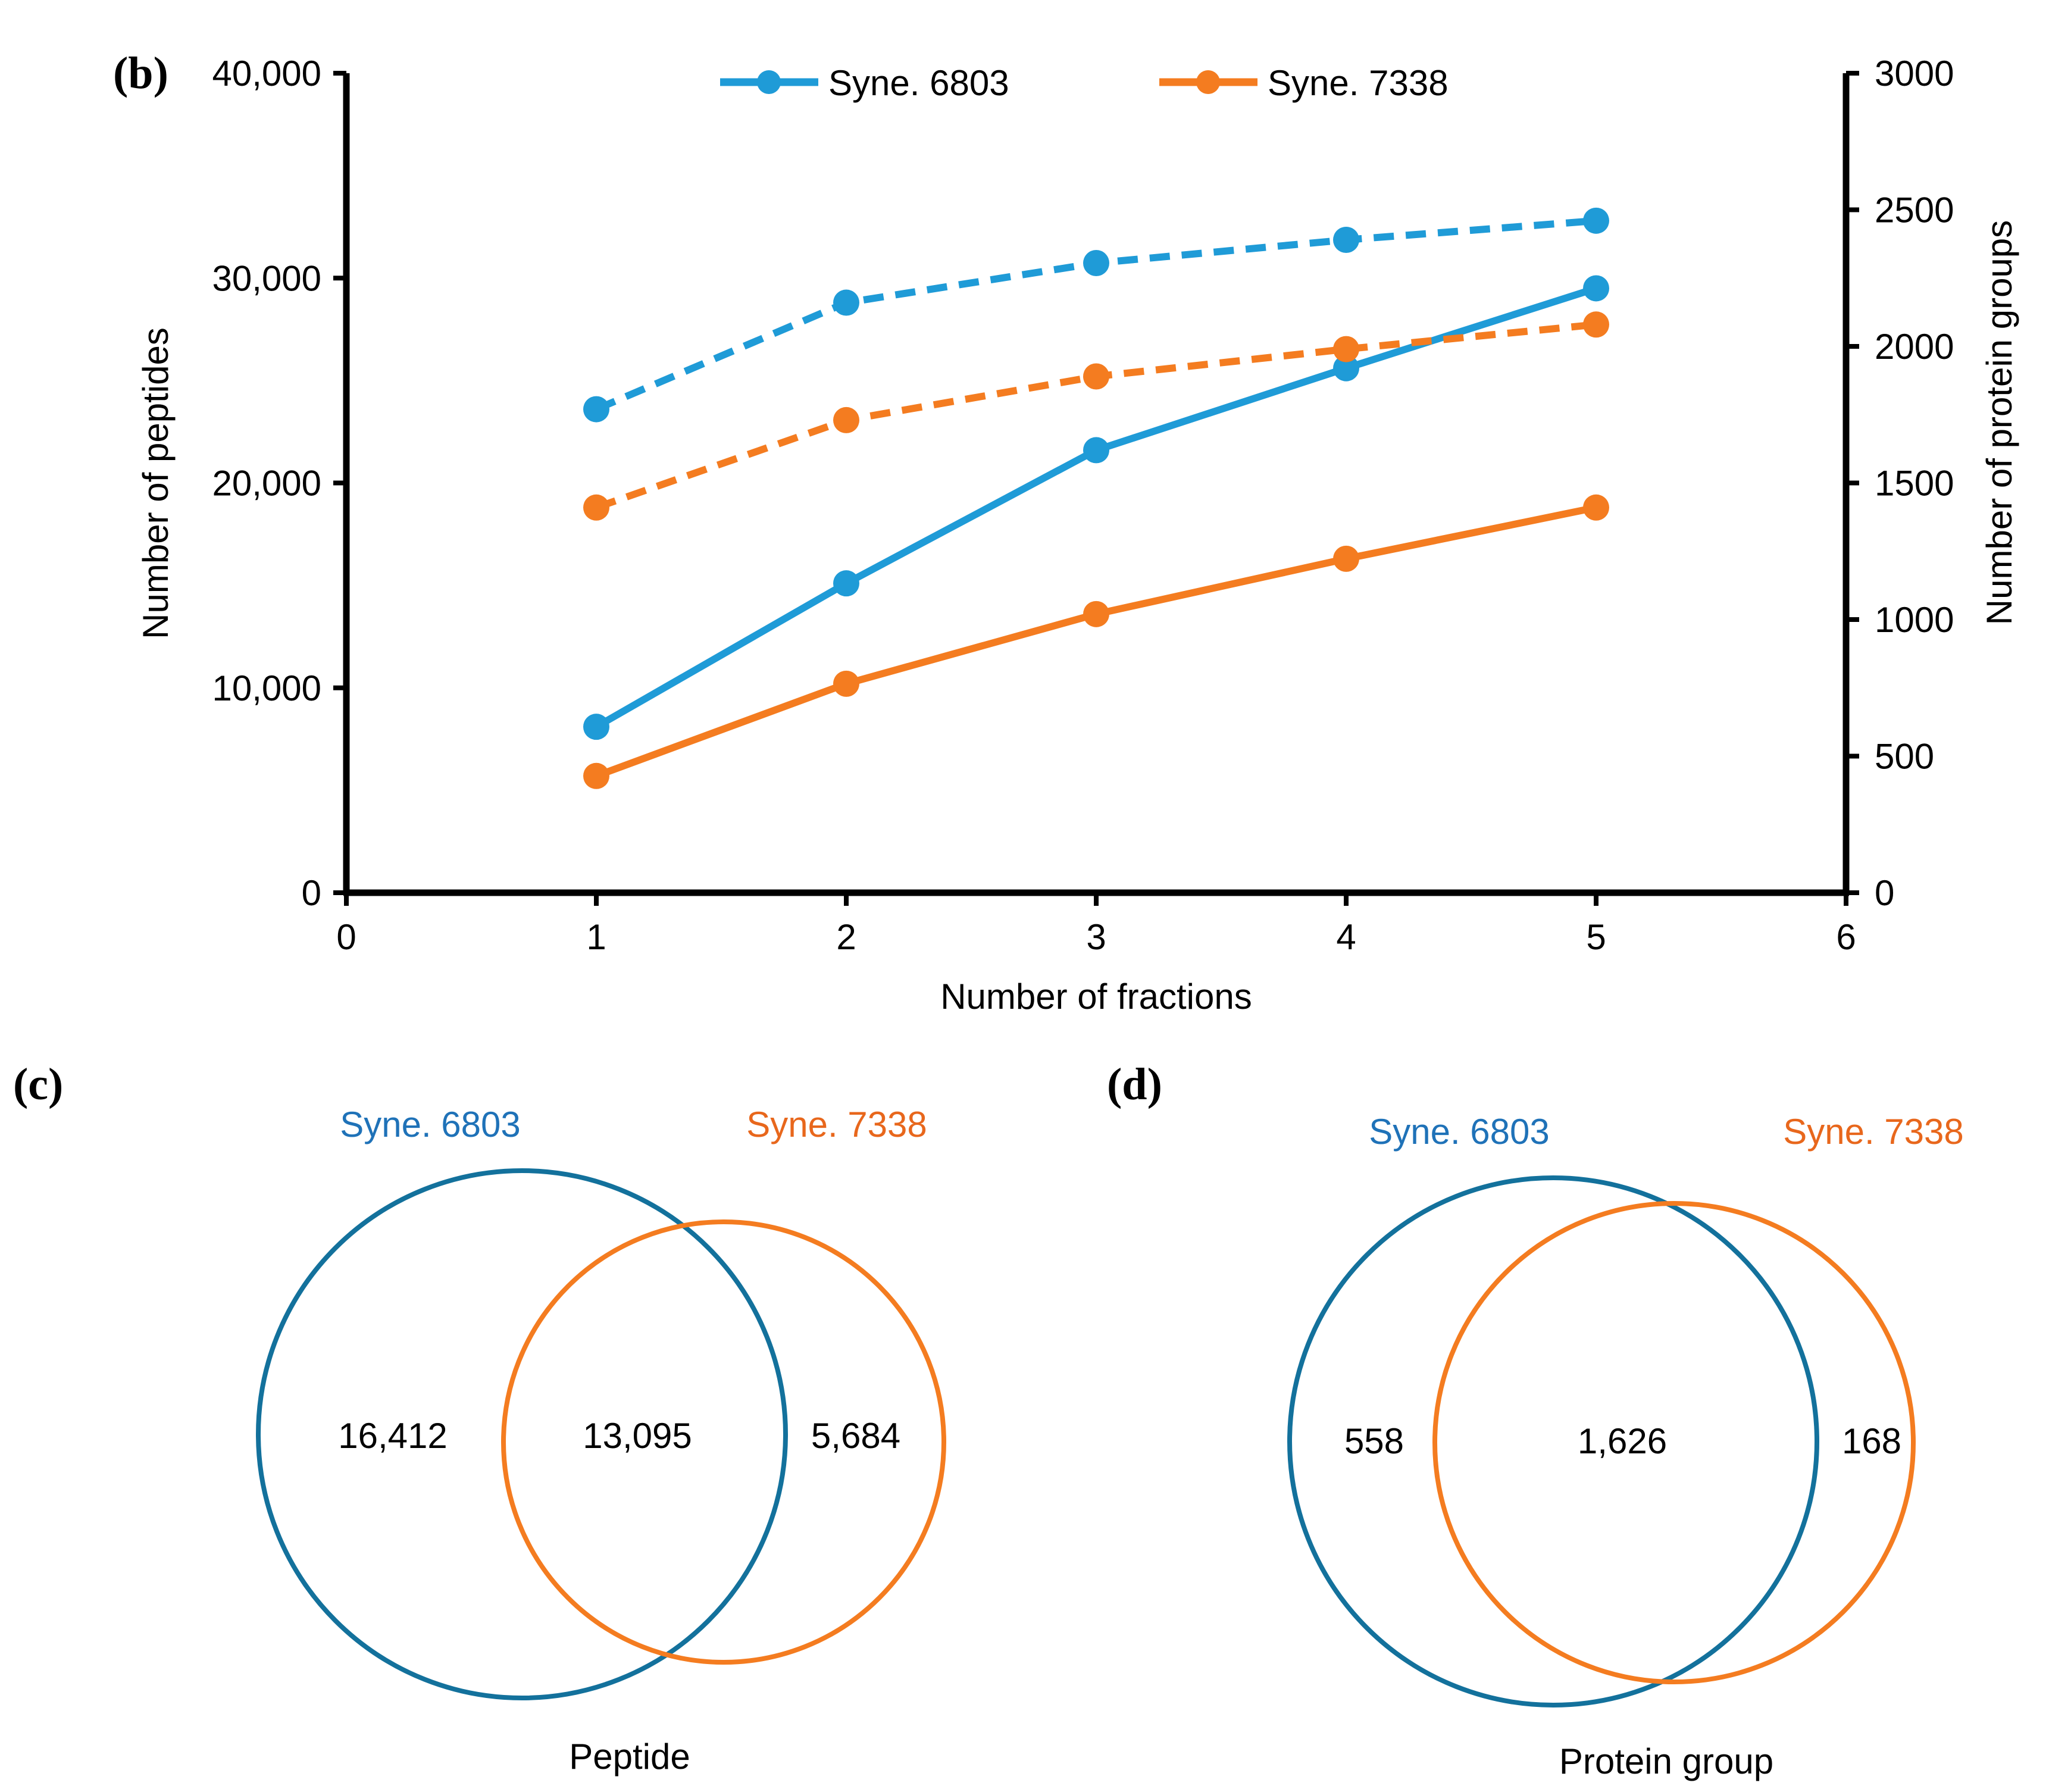 The height and width of the screenshot is (1792, 2049). I want to click on x-tick-label: 5, so click(1596, 937).